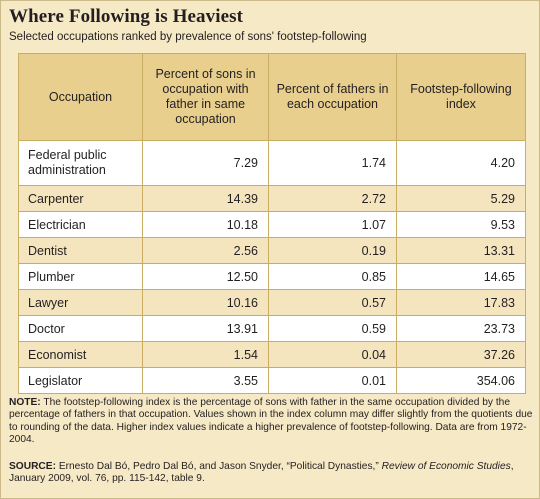  What do you see at coordinates (461, 354) in the screenshot?
I see `index-cell: 37.26` at bounding box center [461, 354].